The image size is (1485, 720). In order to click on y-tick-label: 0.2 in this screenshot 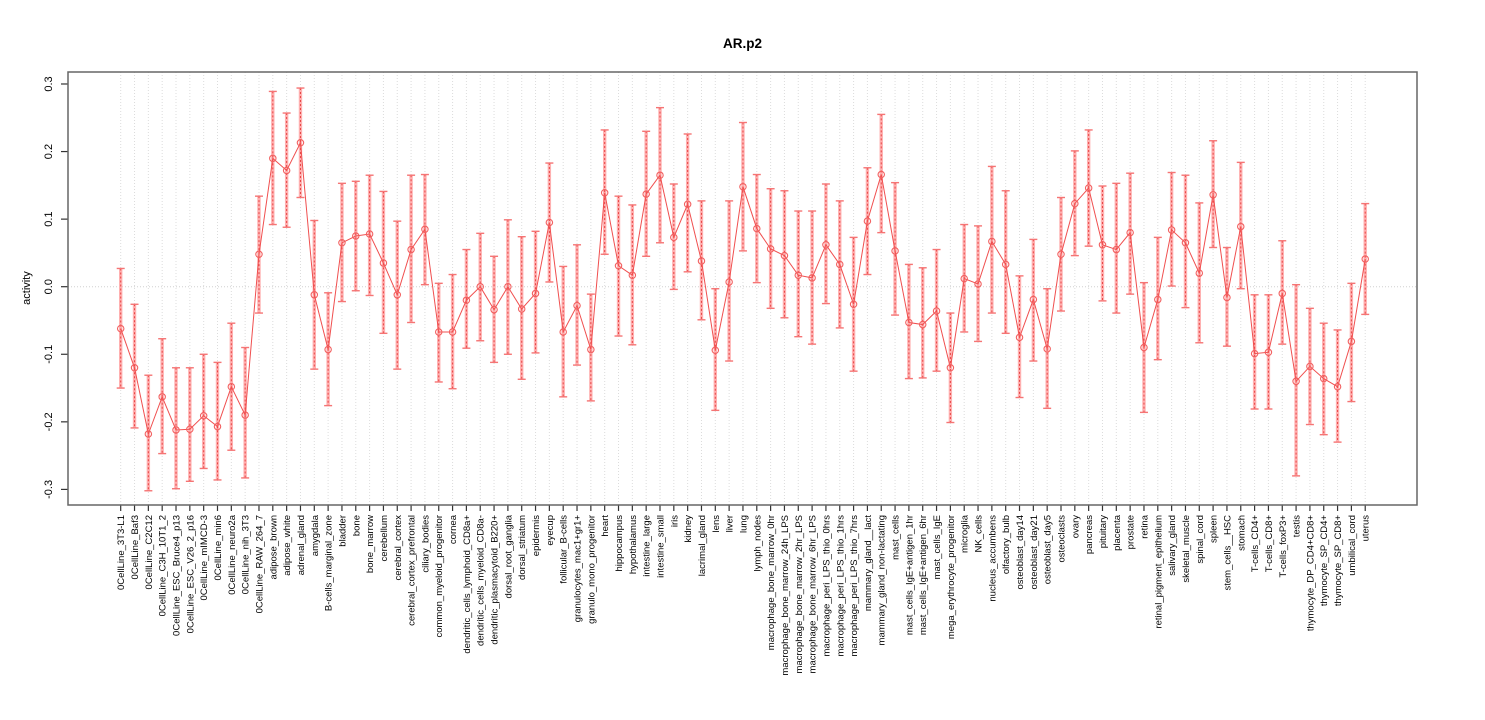, I will do `click(49, 151)`.